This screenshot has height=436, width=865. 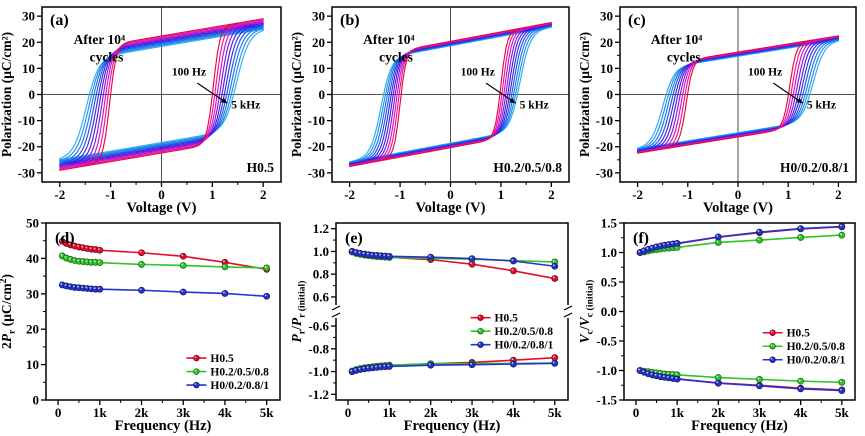 What do you see at coordinates (9, 311) in the screenshot?
I see `svg-text: 2Pr (μC/cm2)` at bounding box center [9, 311].